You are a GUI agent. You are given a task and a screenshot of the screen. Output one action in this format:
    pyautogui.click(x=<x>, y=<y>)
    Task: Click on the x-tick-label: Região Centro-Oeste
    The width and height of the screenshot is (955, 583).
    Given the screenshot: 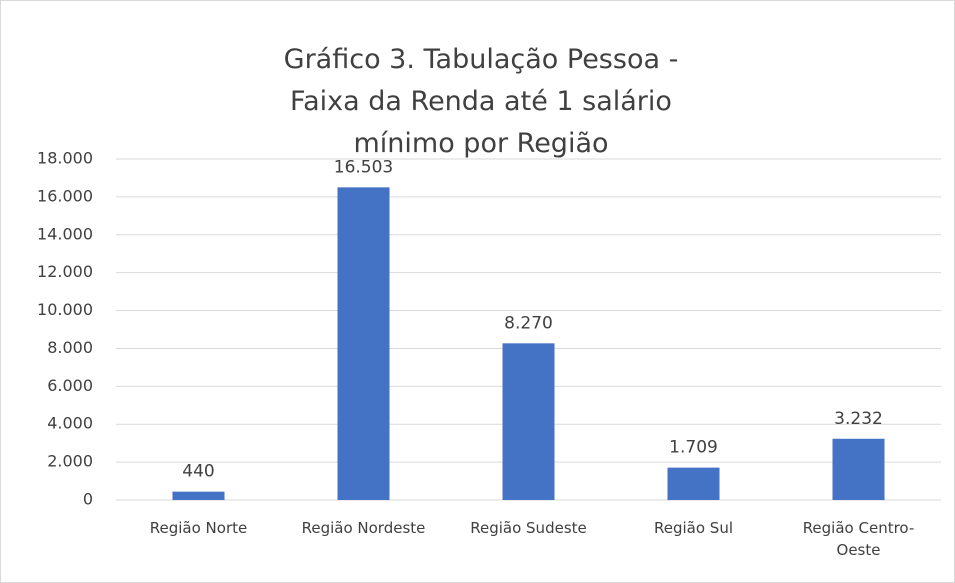 What is the action you would take?
    pyautogui.click(x=858, y=539)
    